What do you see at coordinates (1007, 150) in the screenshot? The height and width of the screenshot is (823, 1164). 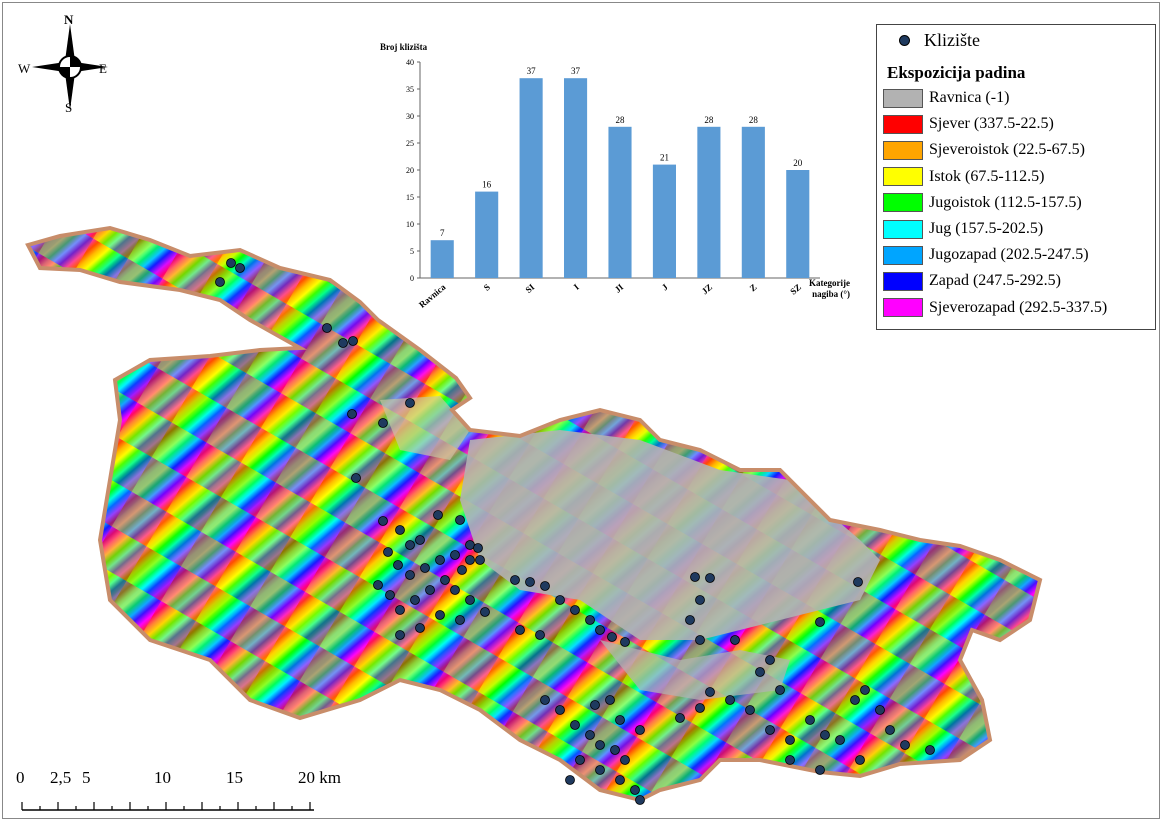 I see `legend-item-label: Sjeveroistok (22.5-67.5)` at bounding box center [1007, 150].